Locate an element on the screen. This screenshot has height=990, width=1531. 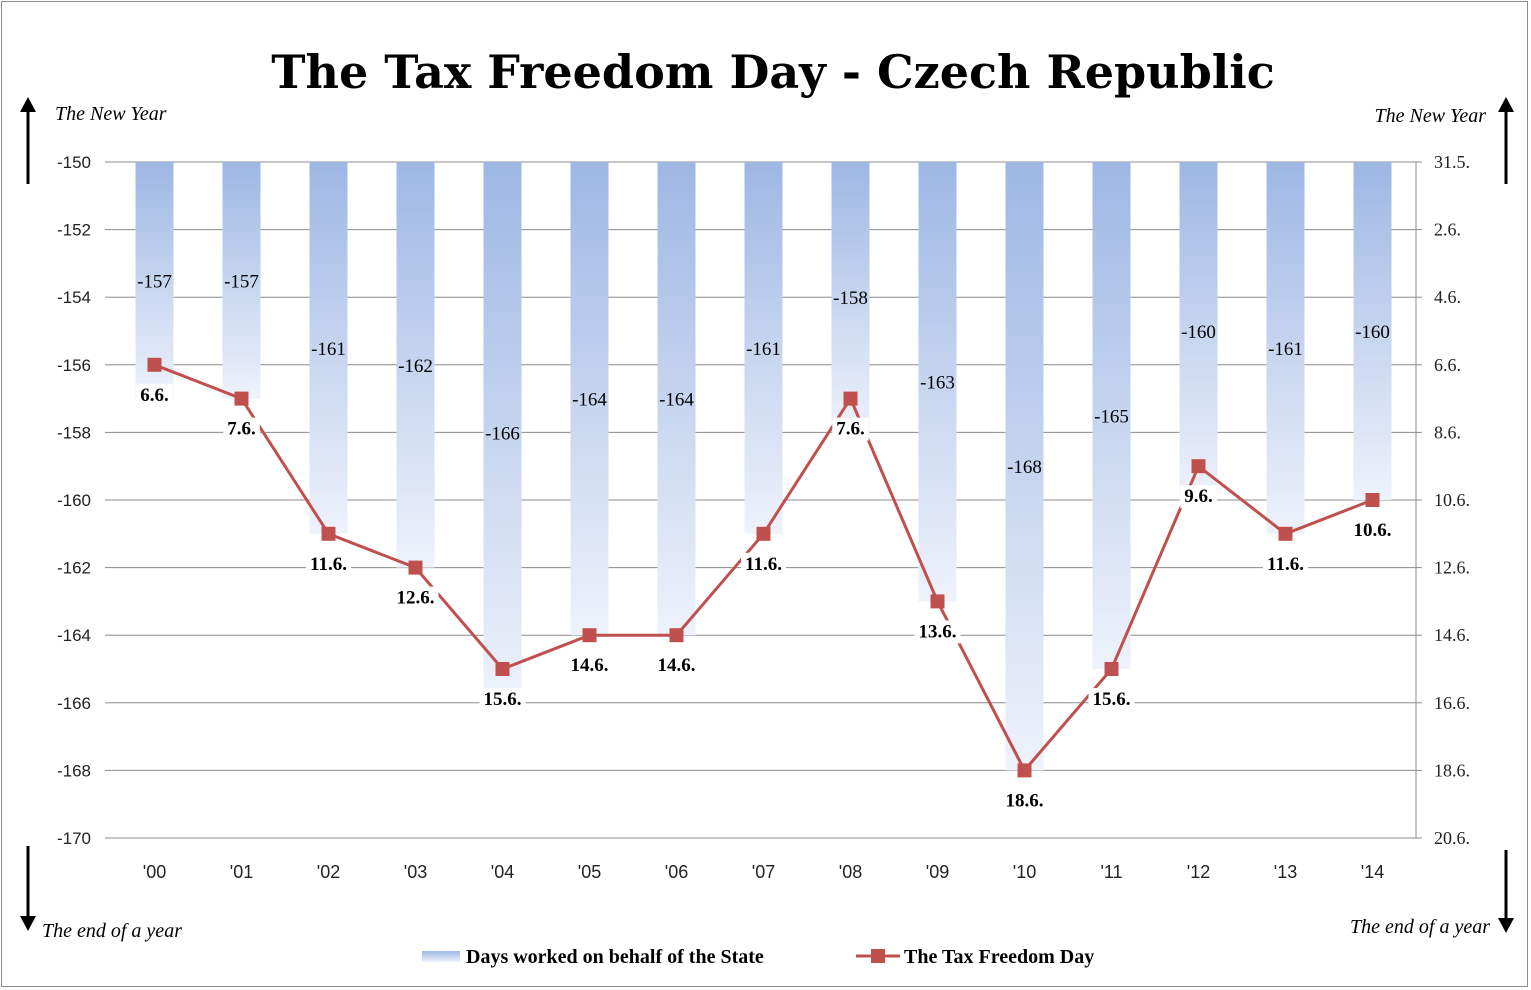
legend-bar-swatch is located at coordinates (441, 956).